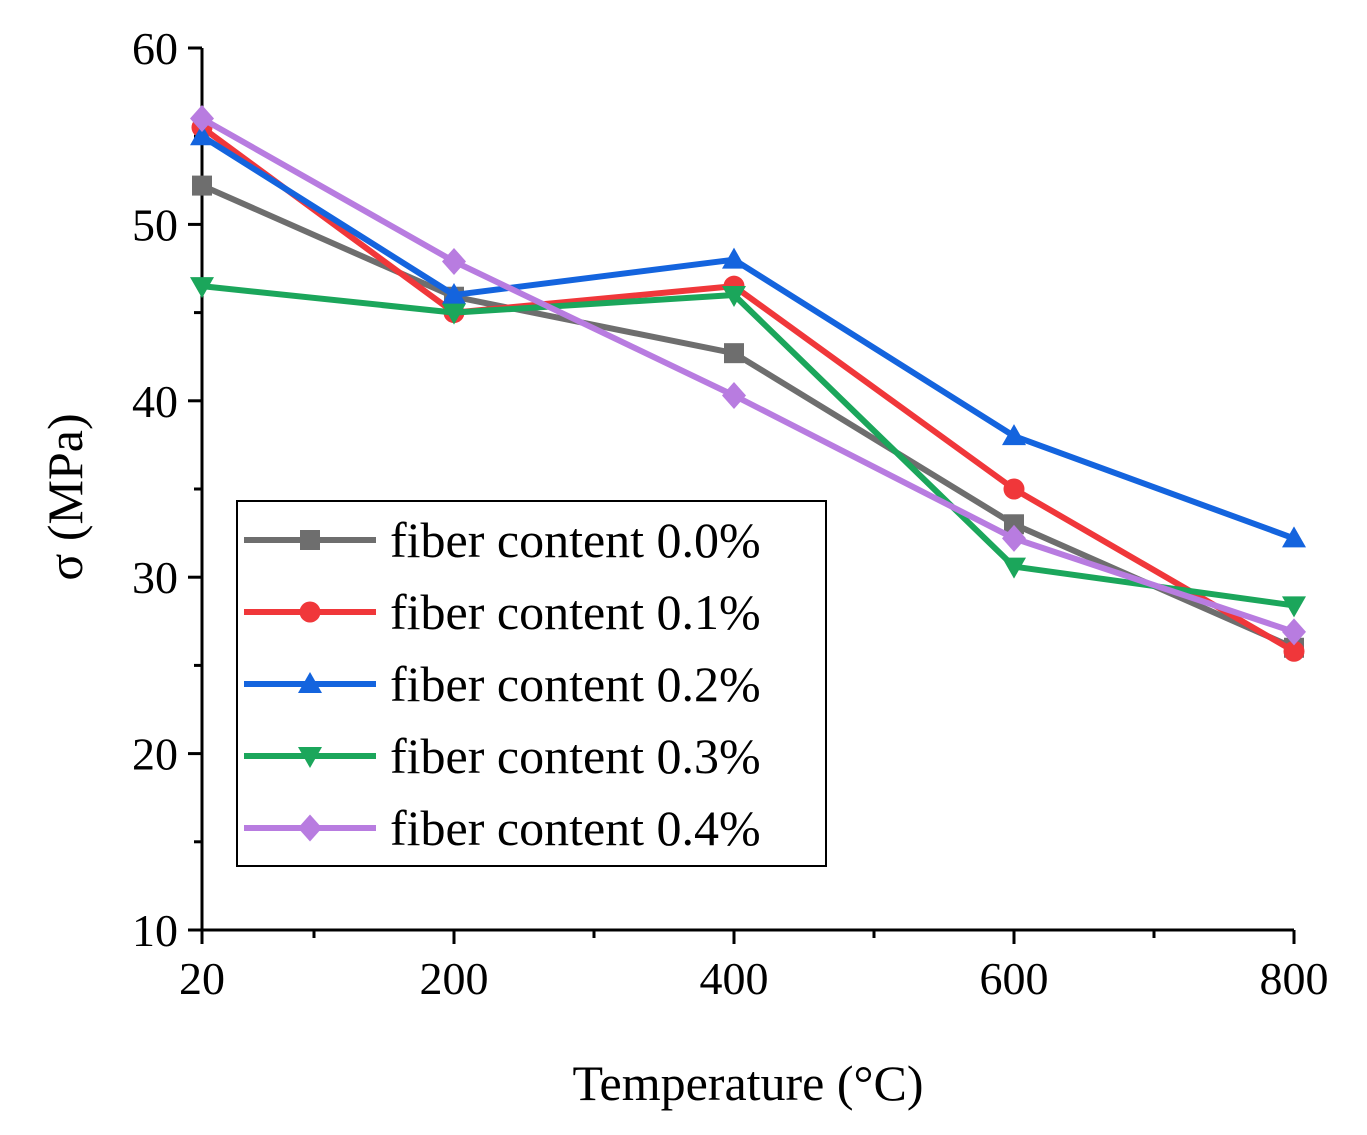  Describe the element at coordinates (155, 224) in the screenshot. I see `y-tick-label: 50` at that location.